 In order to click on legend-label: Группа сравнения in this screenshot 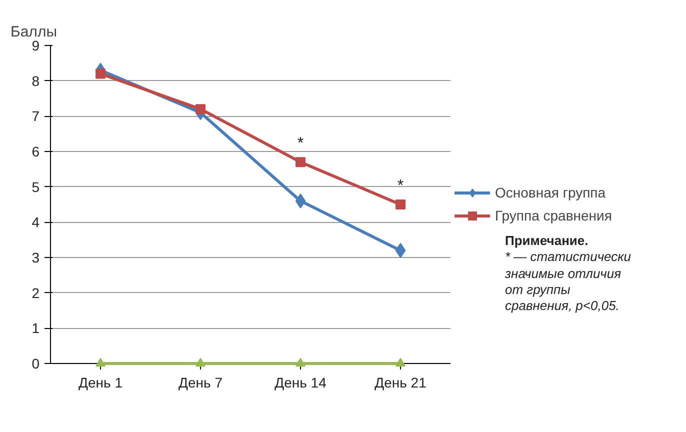, I will do `click(553, 216)`.